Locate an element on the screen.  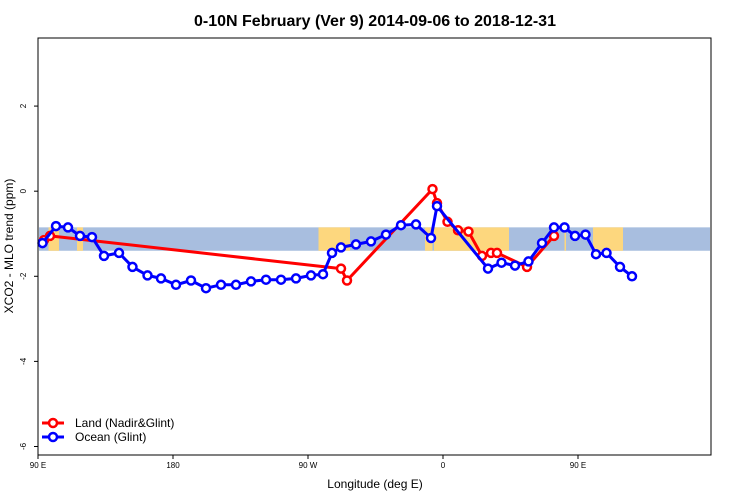
y-axis: -6 -4 -2 0 2 is located at coordinates (28, 276).